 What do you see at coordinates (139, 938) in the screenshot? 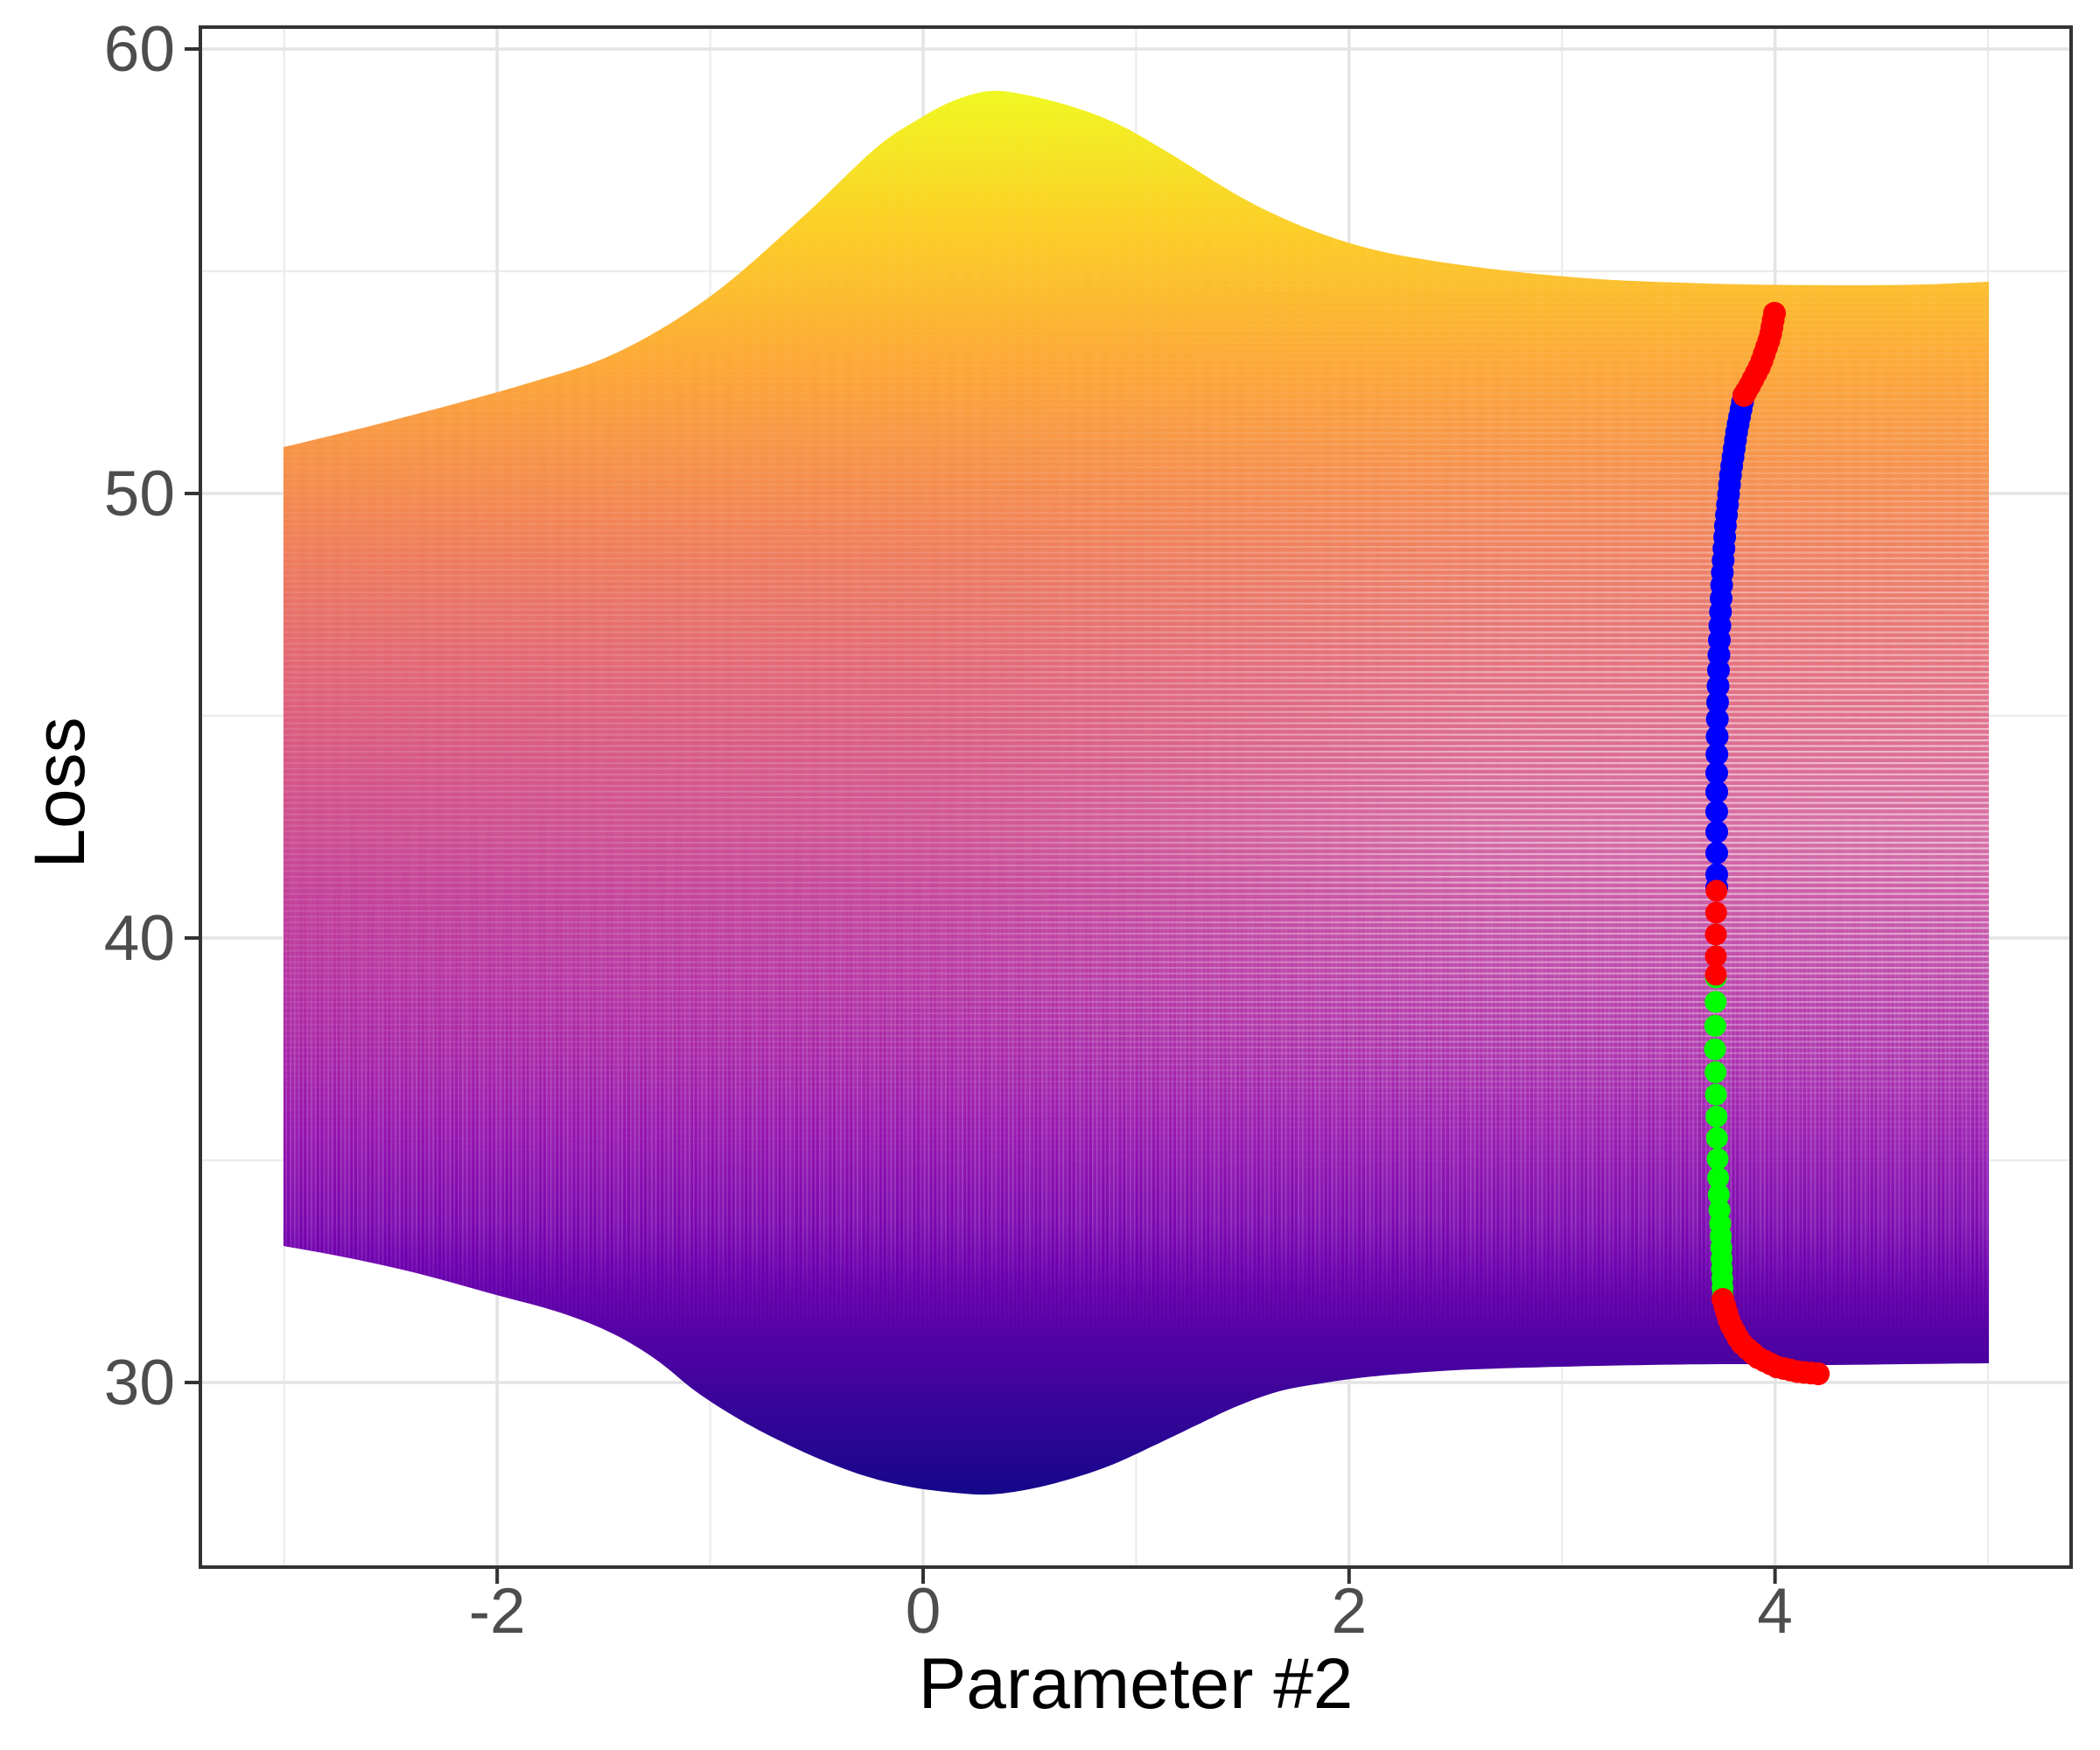
I see `svg-text: 40` at bounding box center [139, 938].